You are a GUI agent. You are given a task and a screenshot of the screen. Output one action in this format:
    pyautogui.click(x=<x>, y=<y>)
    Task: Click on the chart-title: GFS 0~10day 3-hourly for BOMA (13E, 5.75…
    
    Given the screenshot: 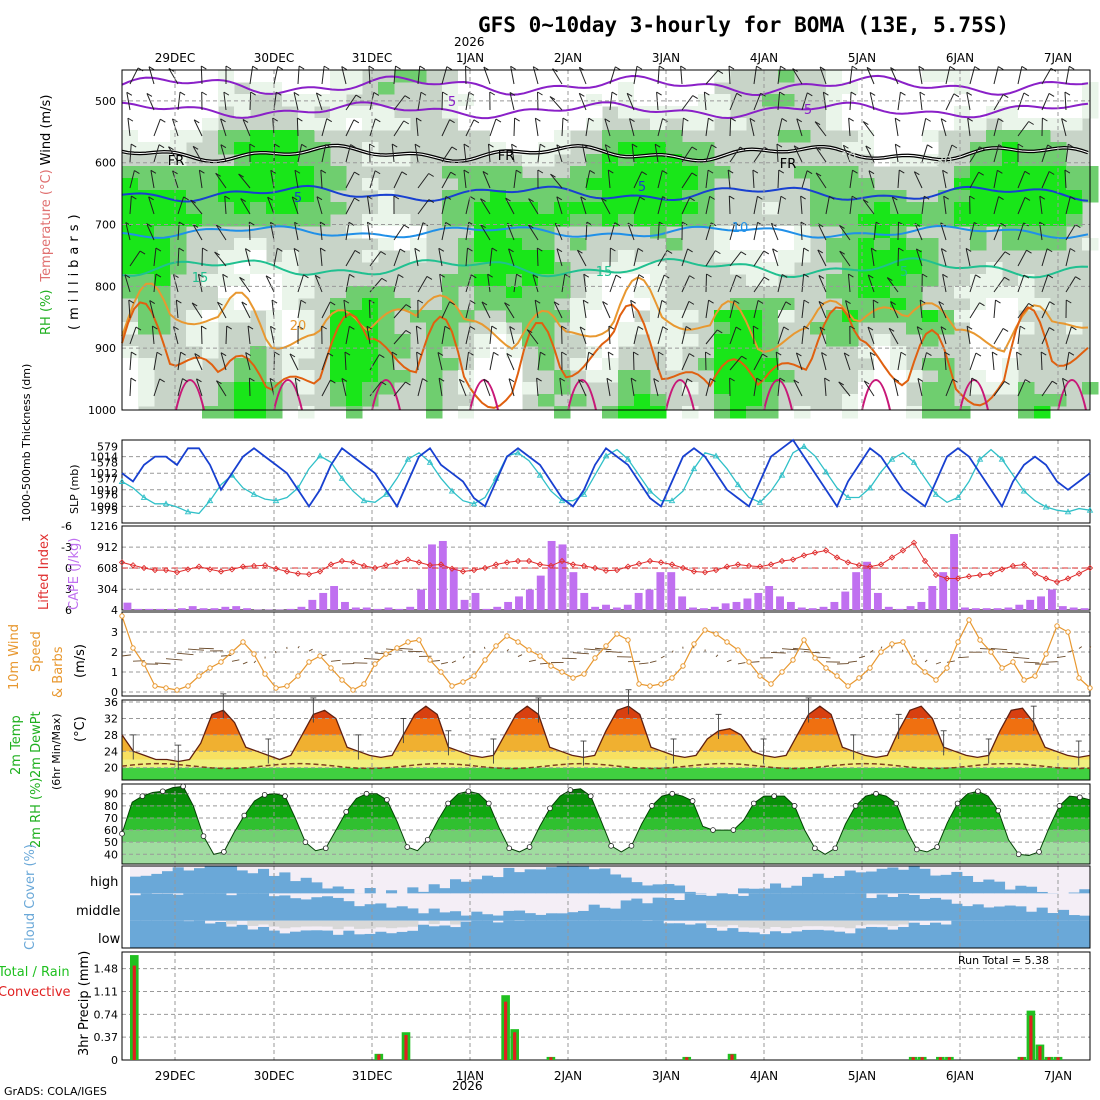 What is the action you would take?
    pyautogui.click(x=743, y=25)
    